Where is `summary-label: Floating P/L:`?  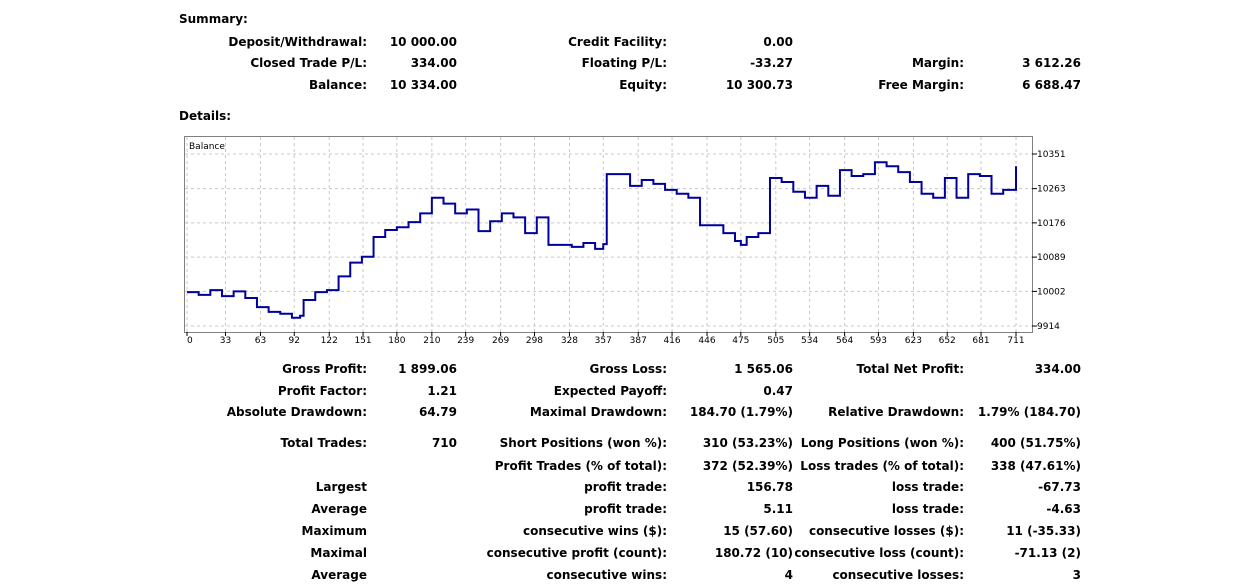 summary-label: Floating P/L: is located at coordinates (624, 63).